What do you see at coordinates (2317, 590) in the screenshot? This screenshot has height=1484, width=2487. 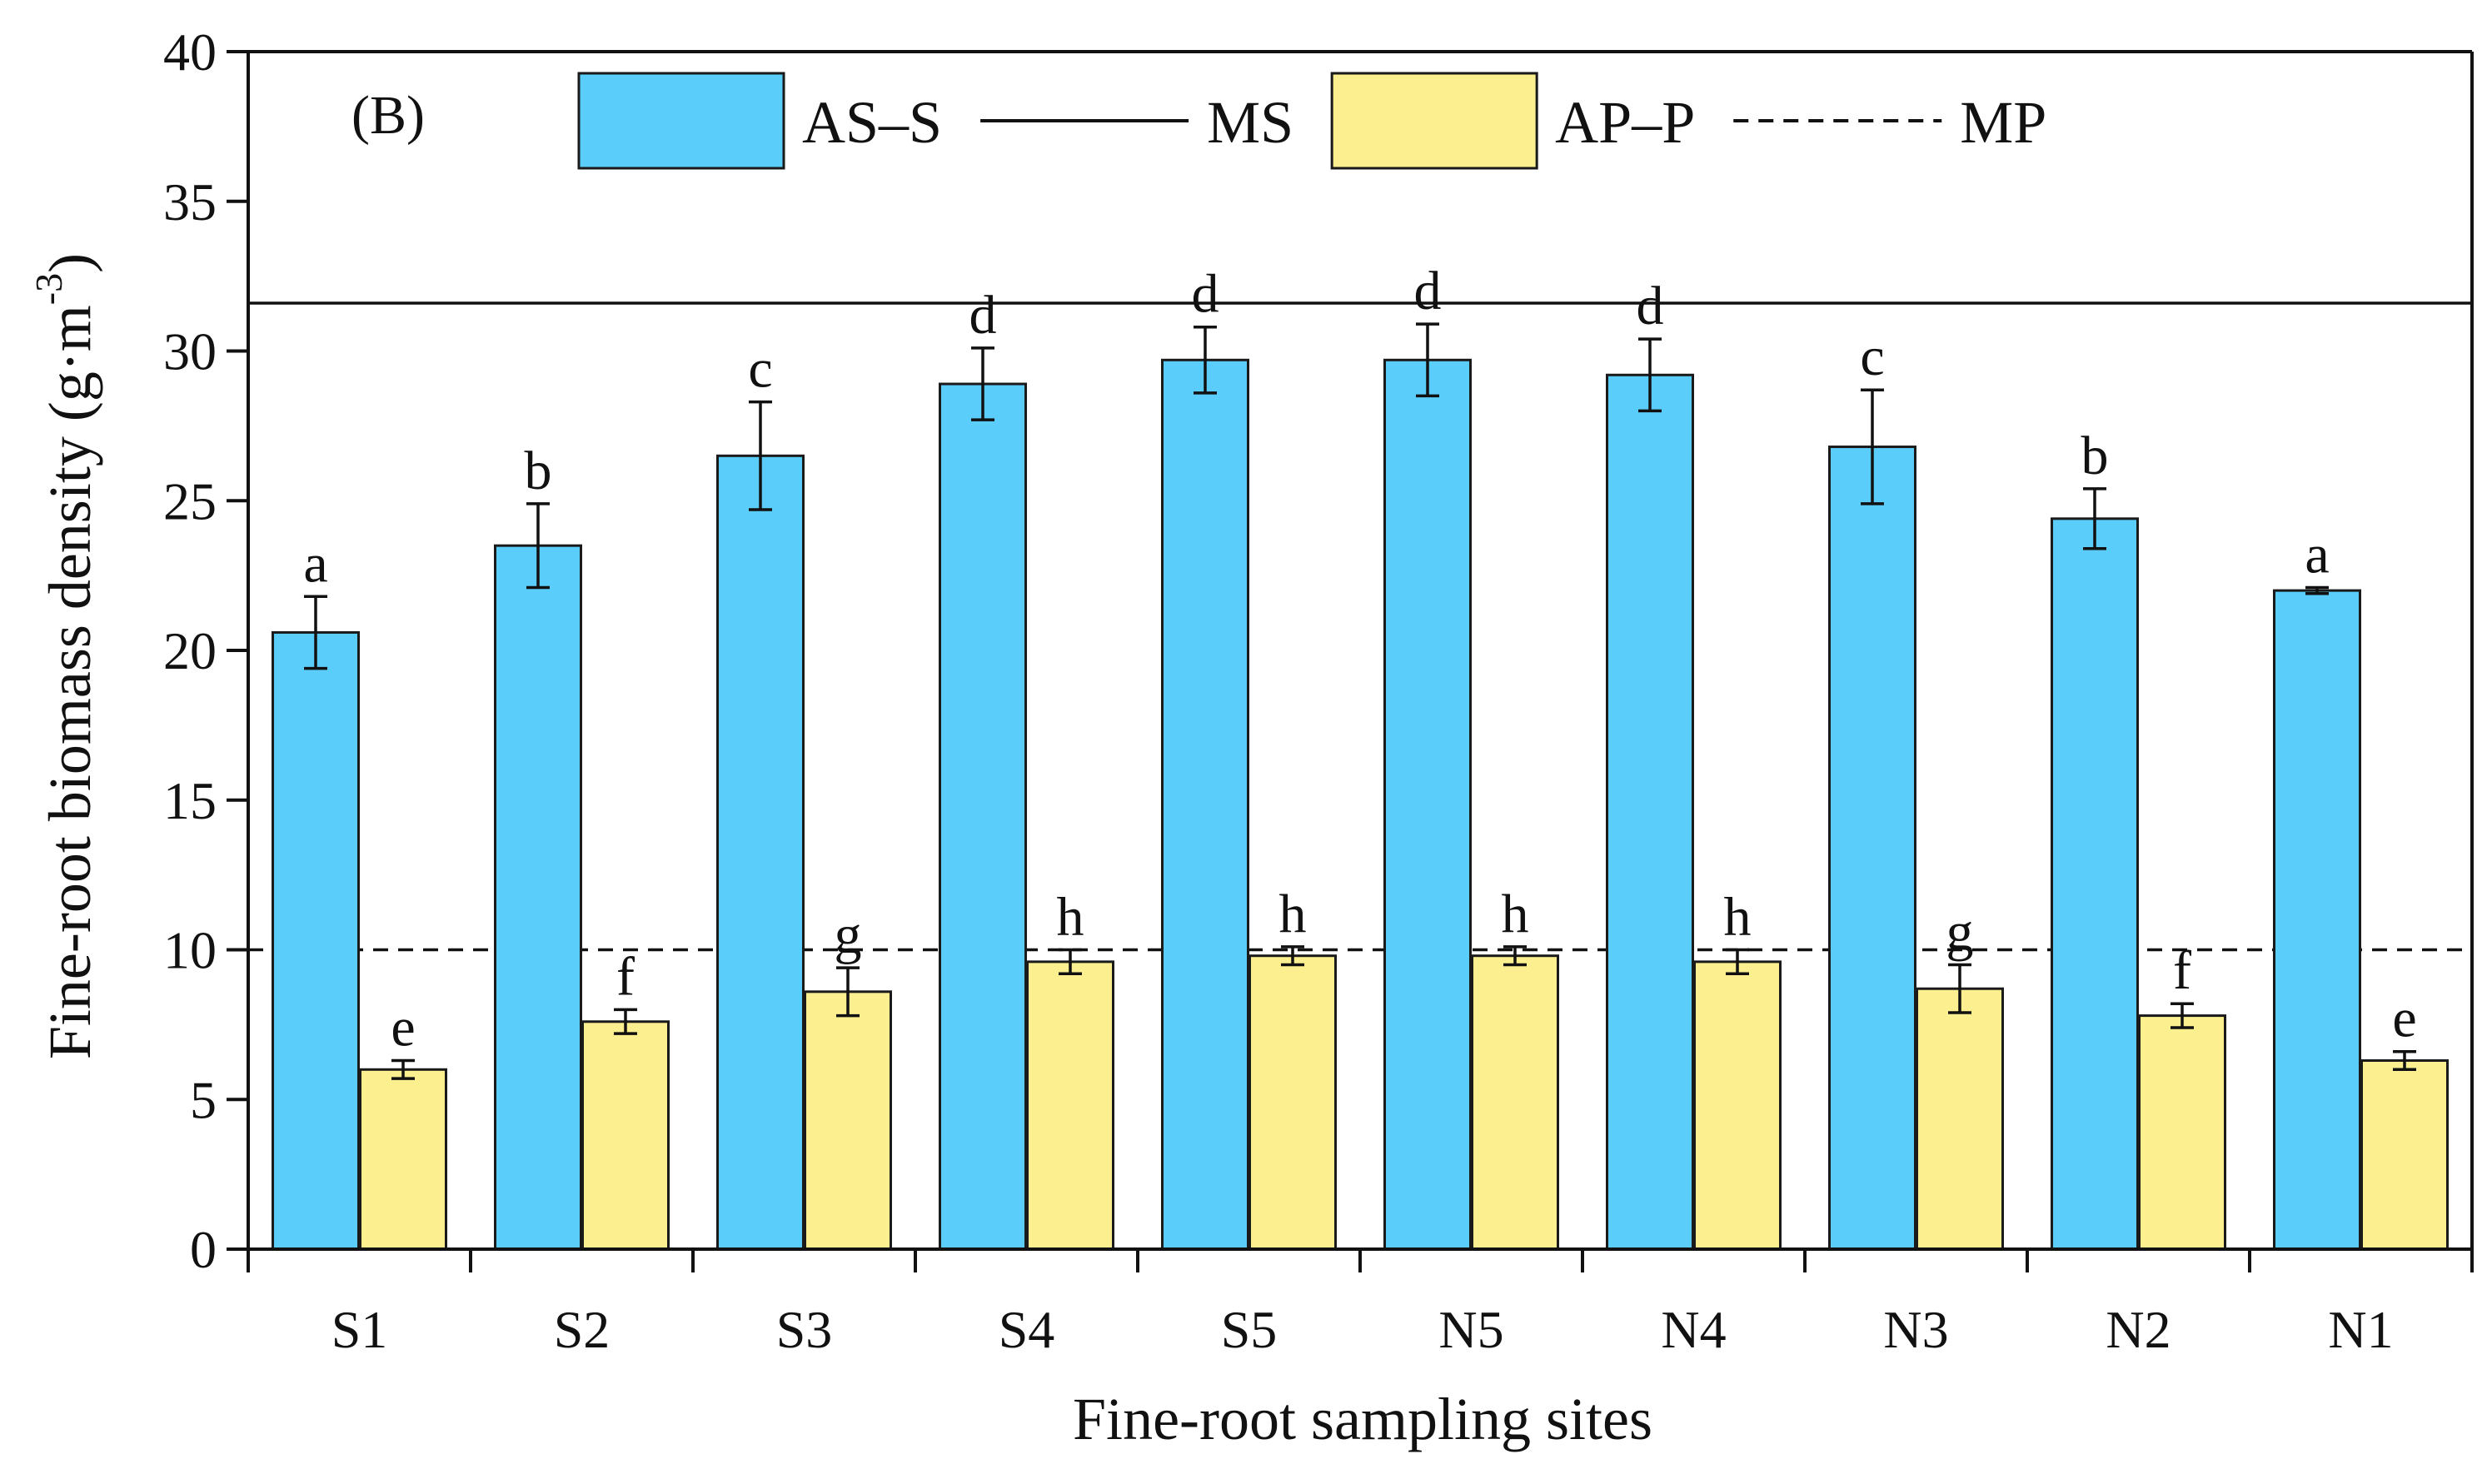 I see `error-bar-as-s-n1` at bounding box center [2317, 590].